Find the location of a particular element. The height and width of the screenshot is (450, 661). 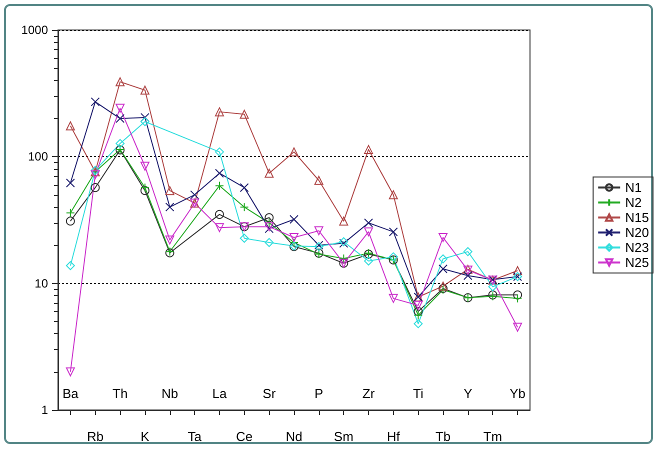

x-tick-label: P is located at coordinates (319, 393).